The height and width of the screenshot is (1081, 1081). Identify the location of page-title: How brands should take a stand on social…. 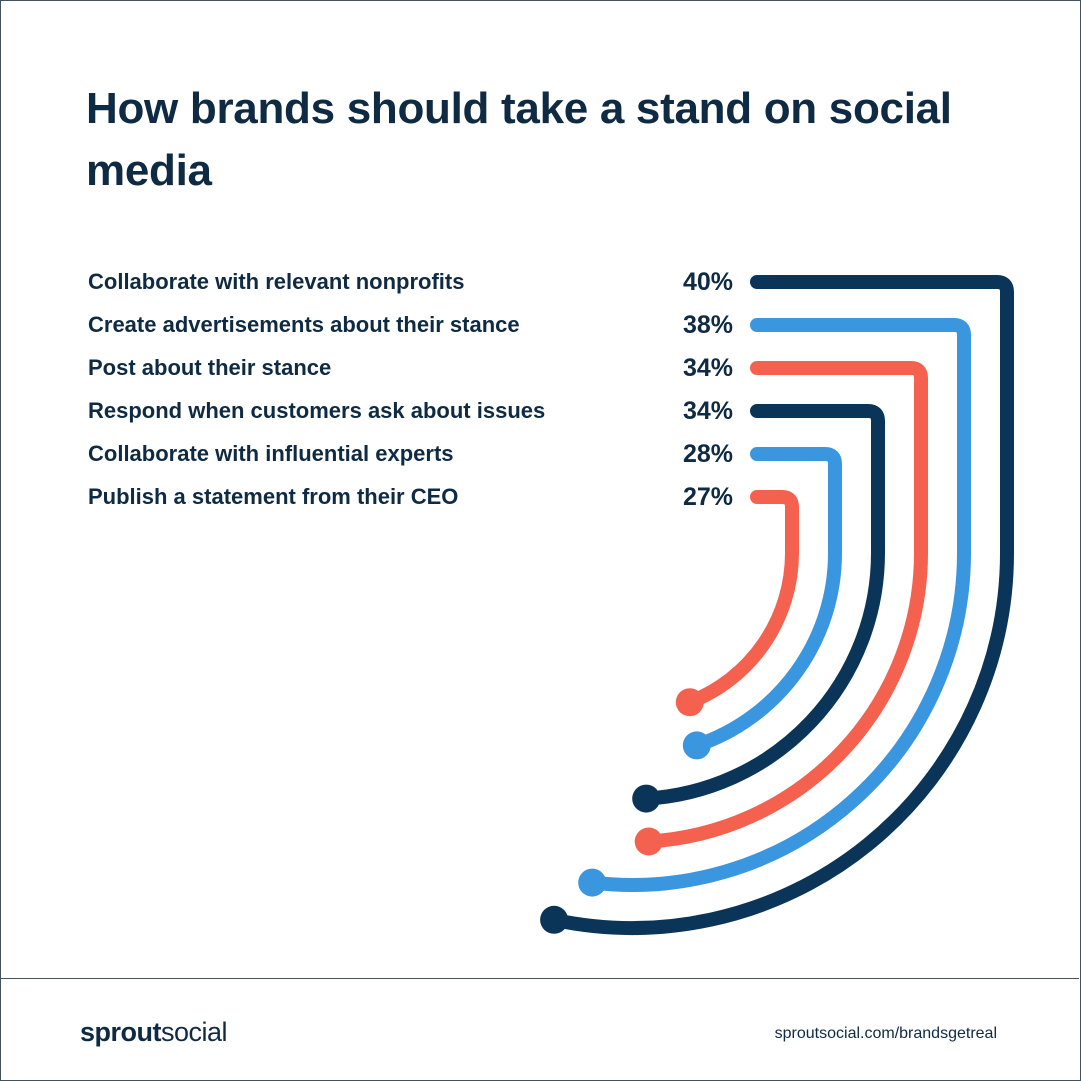
(519, 139).